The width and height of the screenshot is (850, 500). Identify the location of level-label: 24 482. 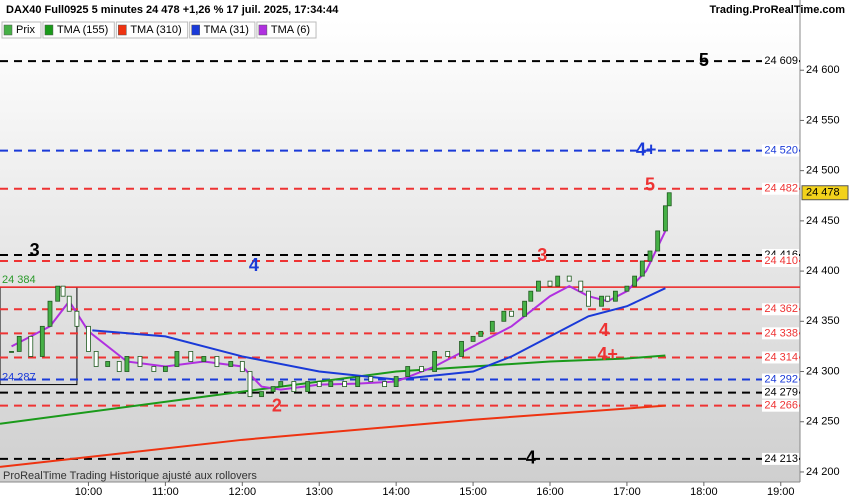
(781, 189).